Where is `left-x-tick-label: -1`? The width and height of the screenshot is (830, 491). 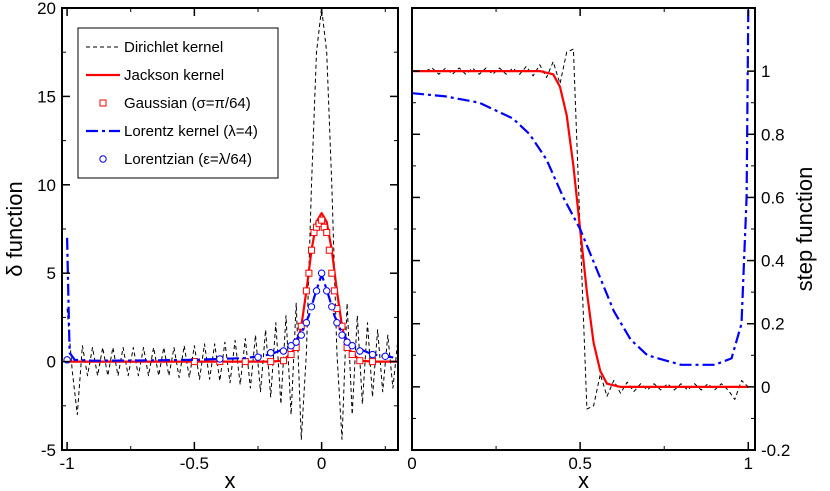 left-x-tick-label: -1 is located at coordinates (67, 463).